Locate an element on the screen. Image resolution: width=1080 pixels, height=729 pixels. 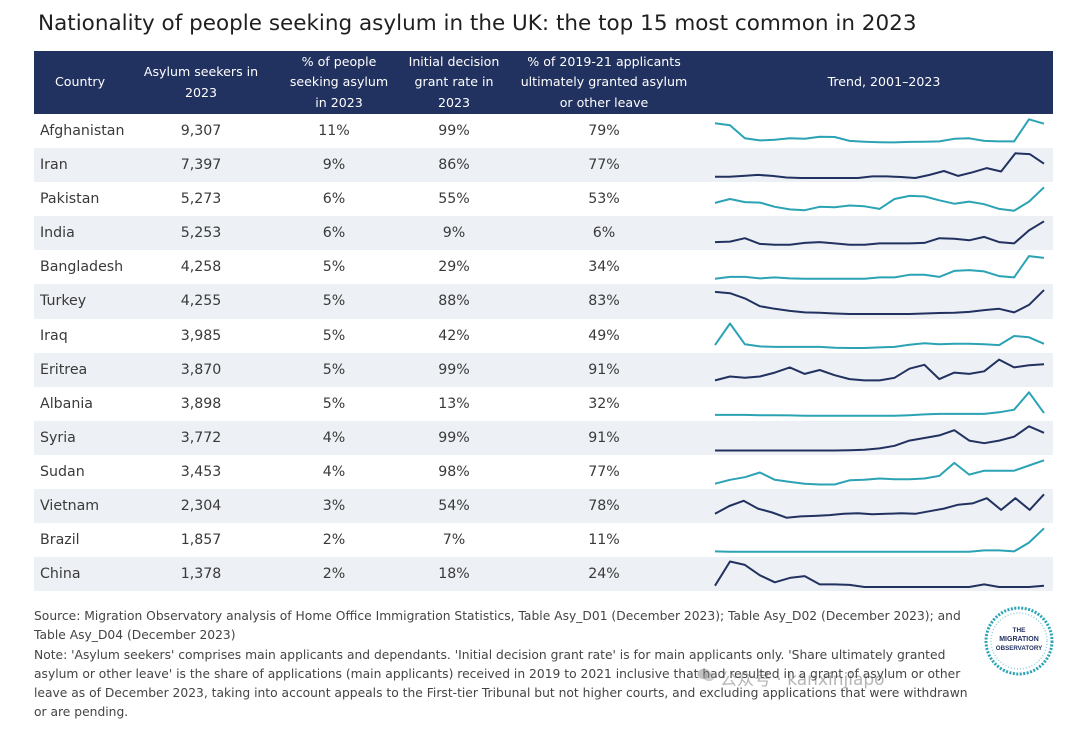
cell-ultimately-granted: 6% is located at coordinates (604, 233).